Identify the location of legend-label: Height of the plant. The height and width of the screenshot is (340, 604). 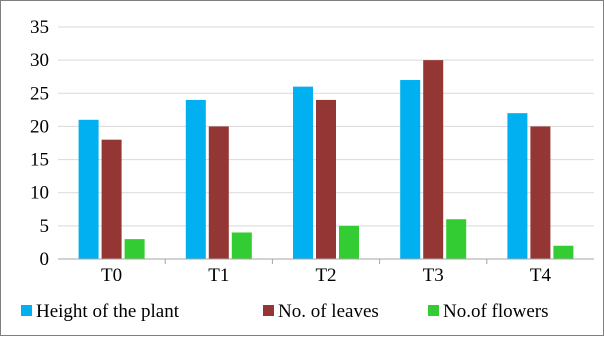
(108, 311).